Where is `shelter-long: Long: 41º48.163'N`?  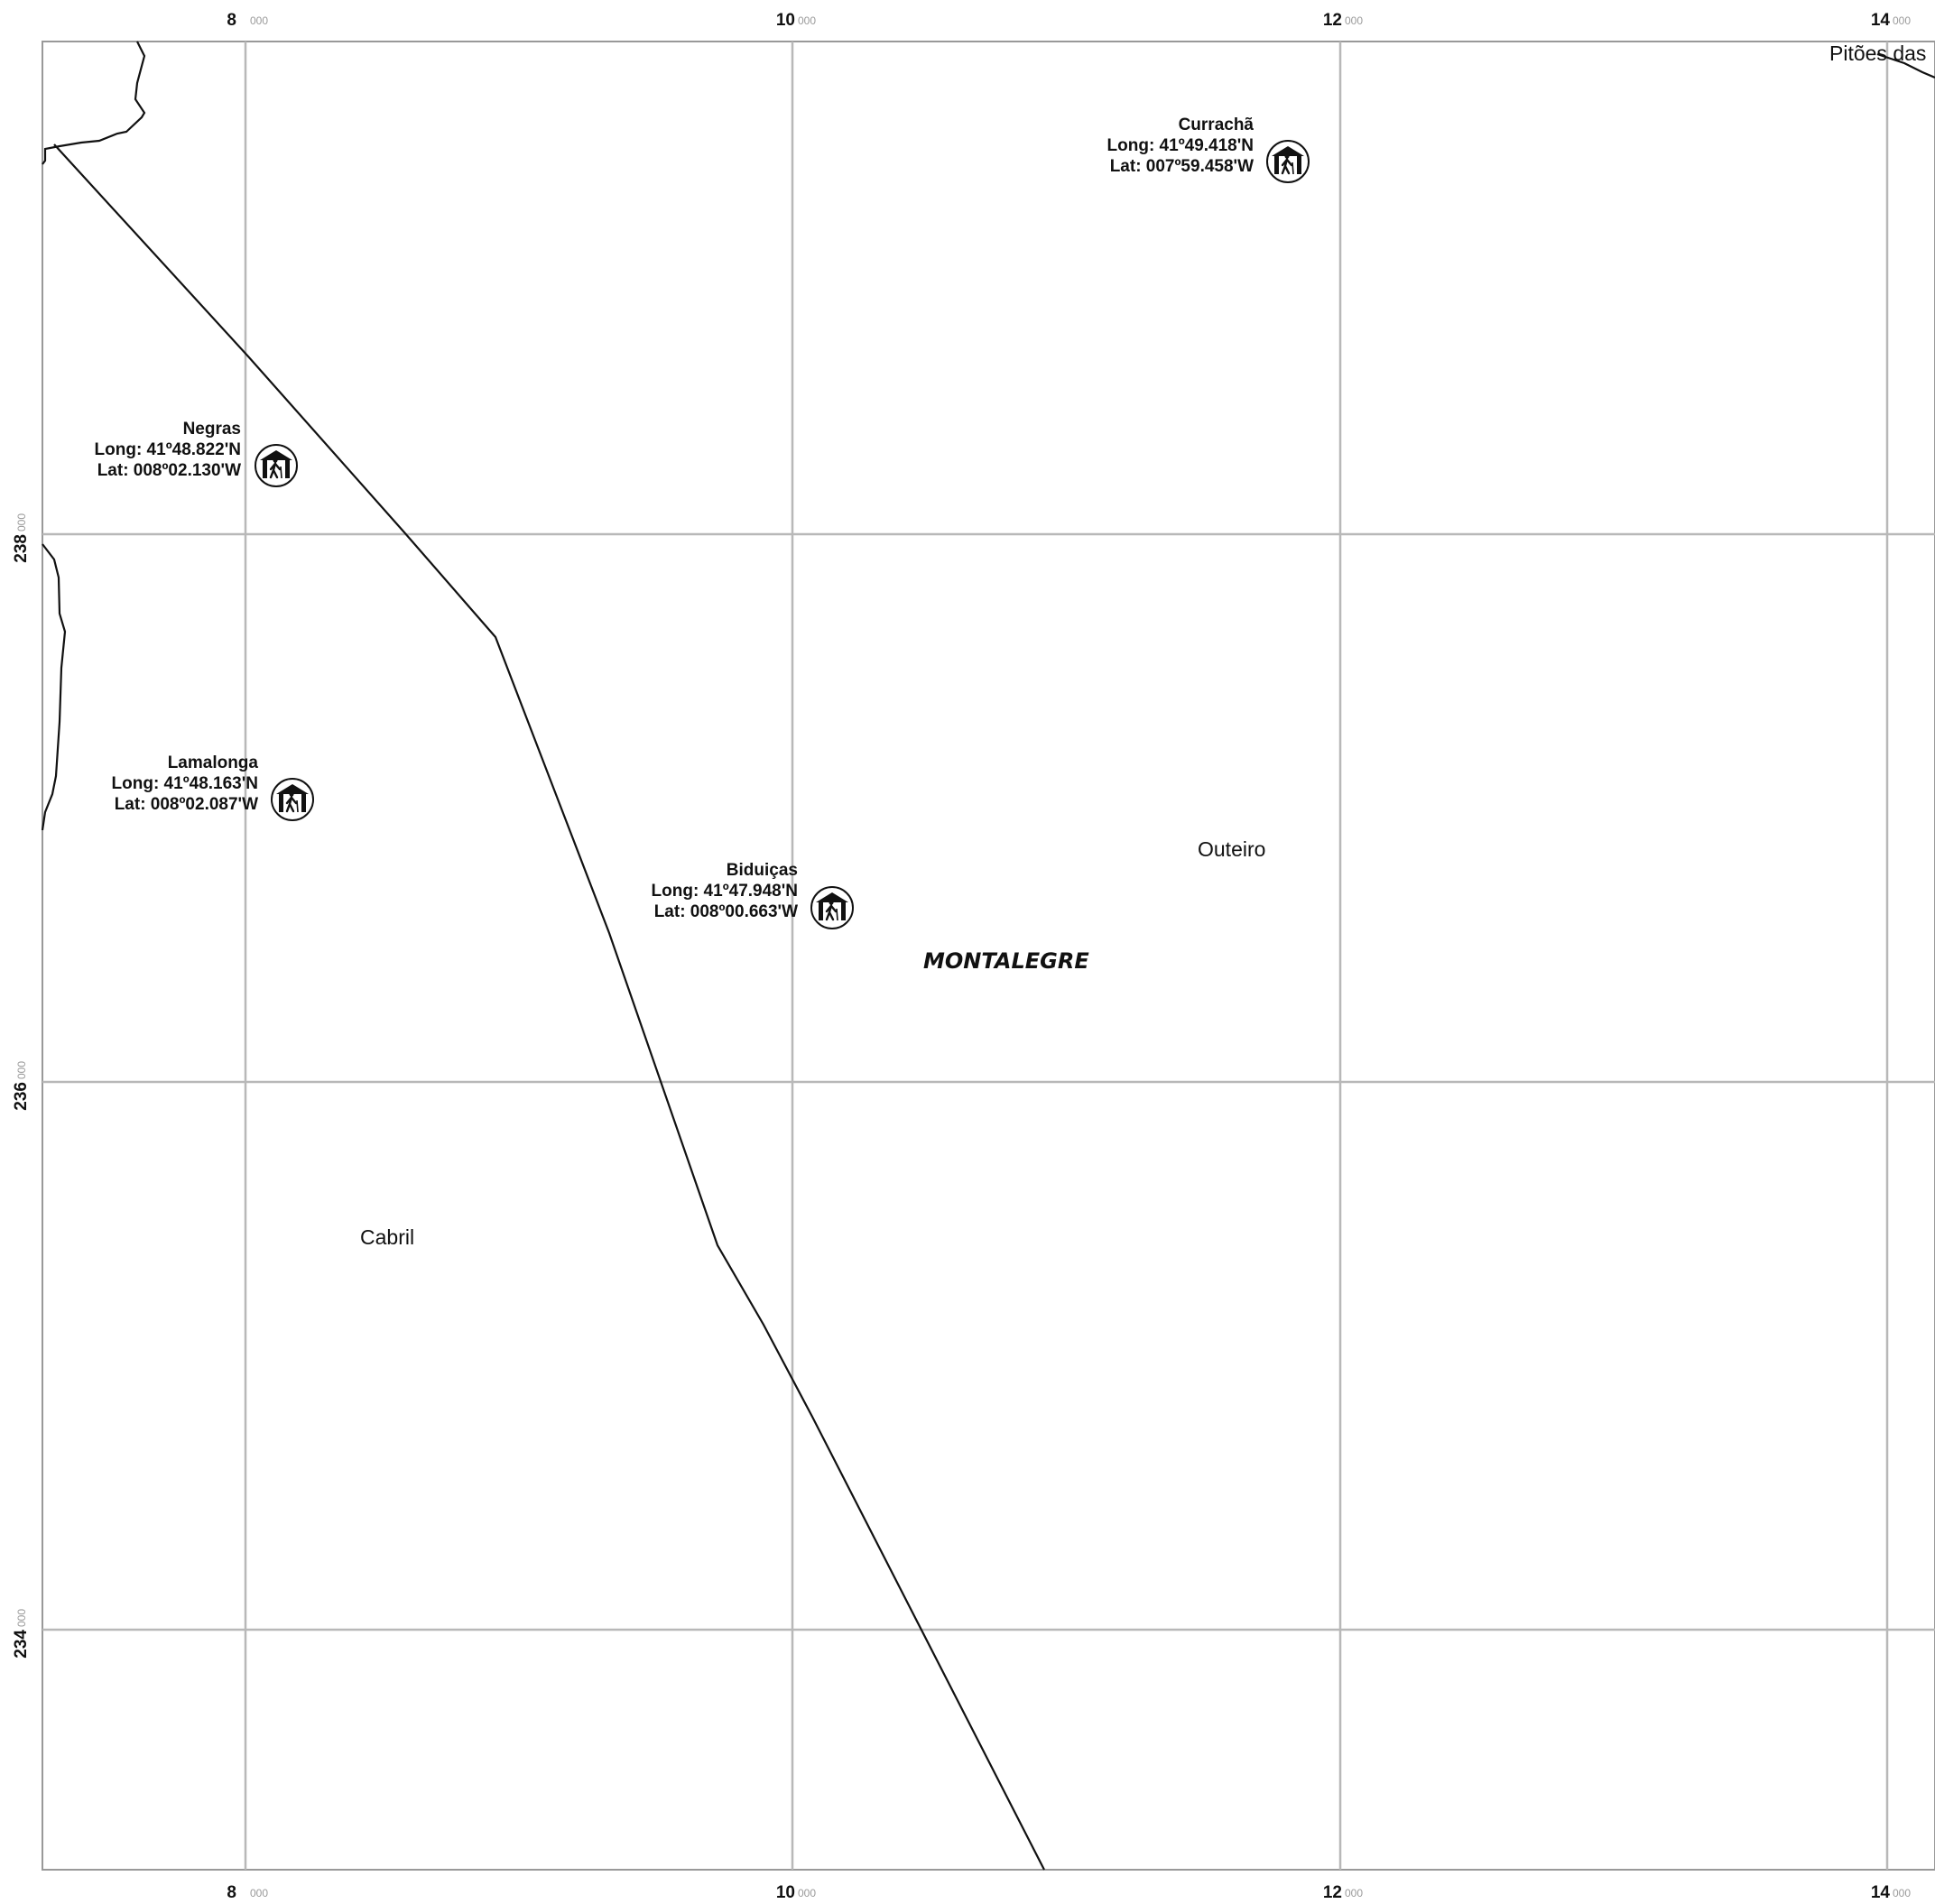 shelter-long: Long: 41º48.163'N is located at coordinates (185, 784).